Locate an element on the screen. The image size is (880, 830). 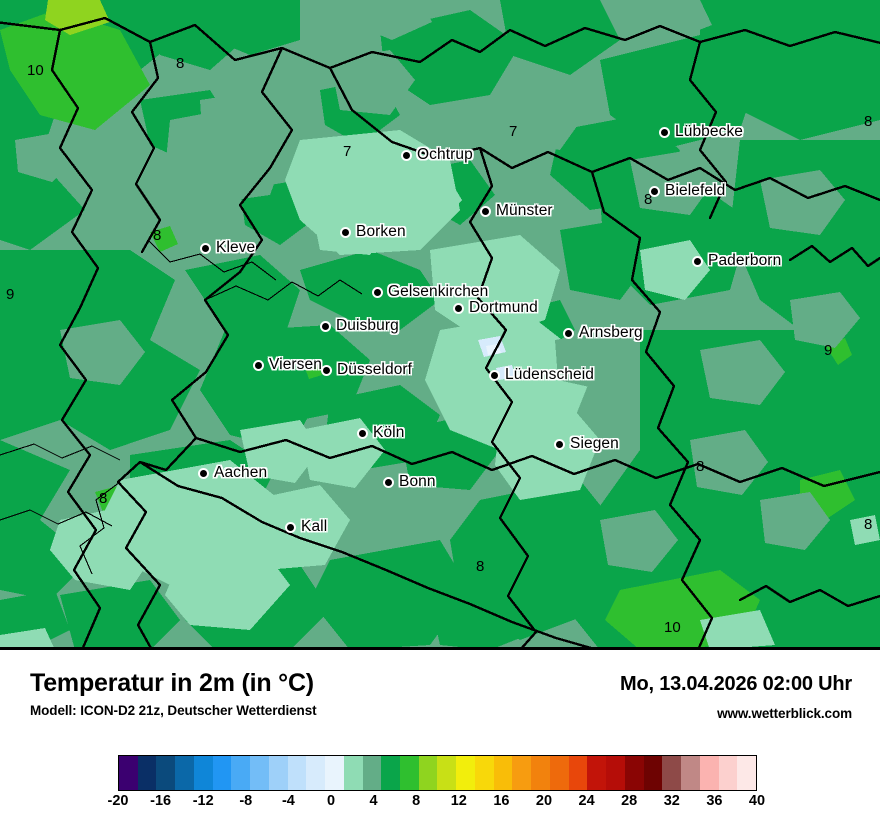
legend-tick-0: 0 is located at coordinates (331, 801).